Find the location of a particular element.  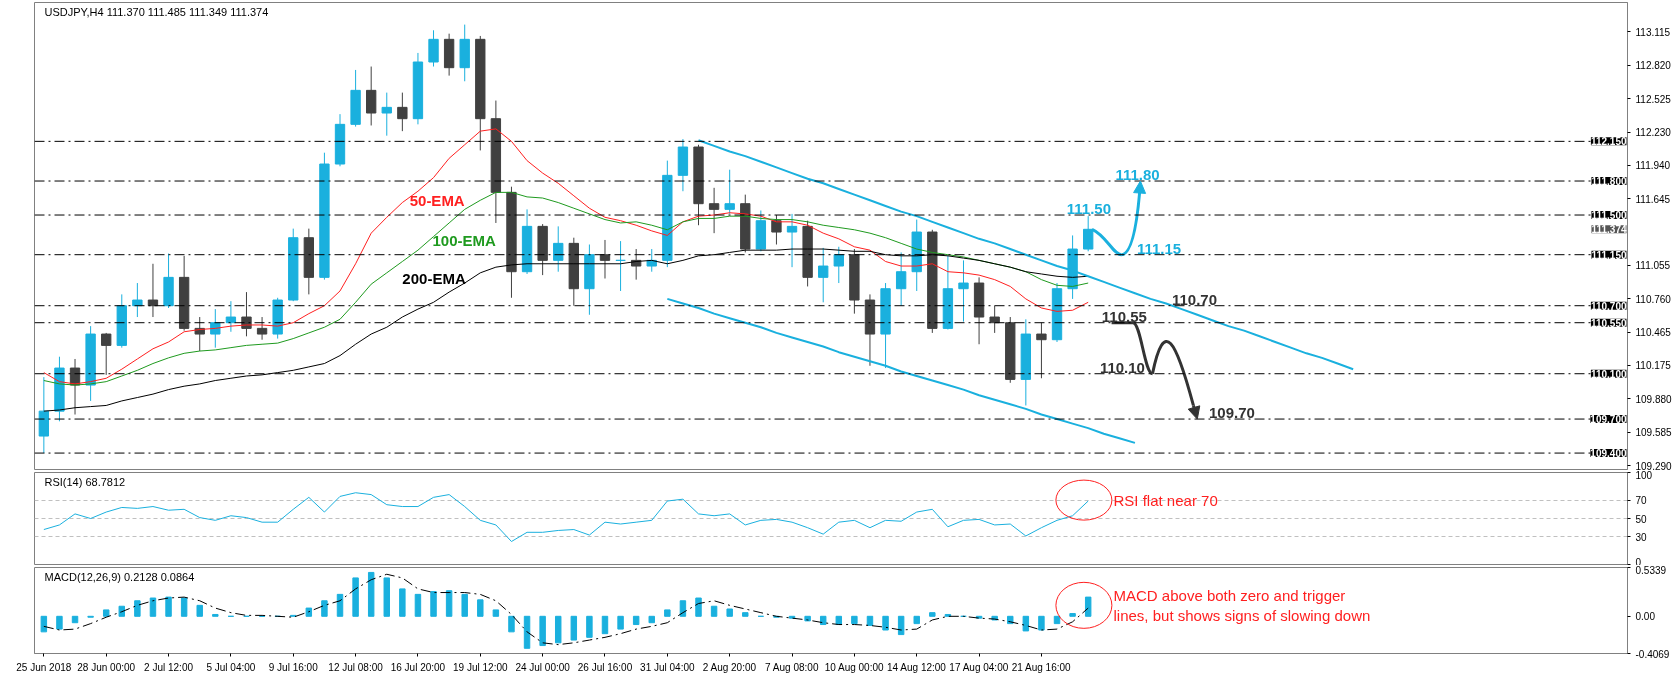

series-label: 200-EMA is located at coordinates (434, 279).